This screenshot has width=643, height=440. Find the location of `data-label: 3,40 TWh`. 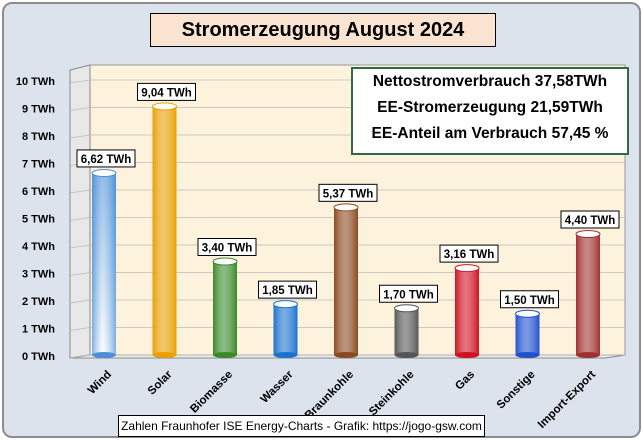

data-label: 3,40 TWh is located at coordinates (227, 249).